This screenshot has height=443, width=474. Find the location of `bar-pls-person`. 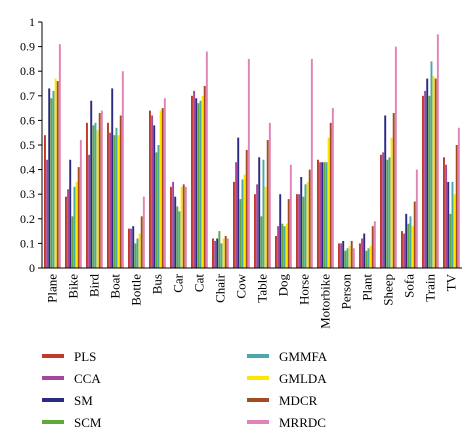

bar-pls-person is located at coordinates (339, 255).